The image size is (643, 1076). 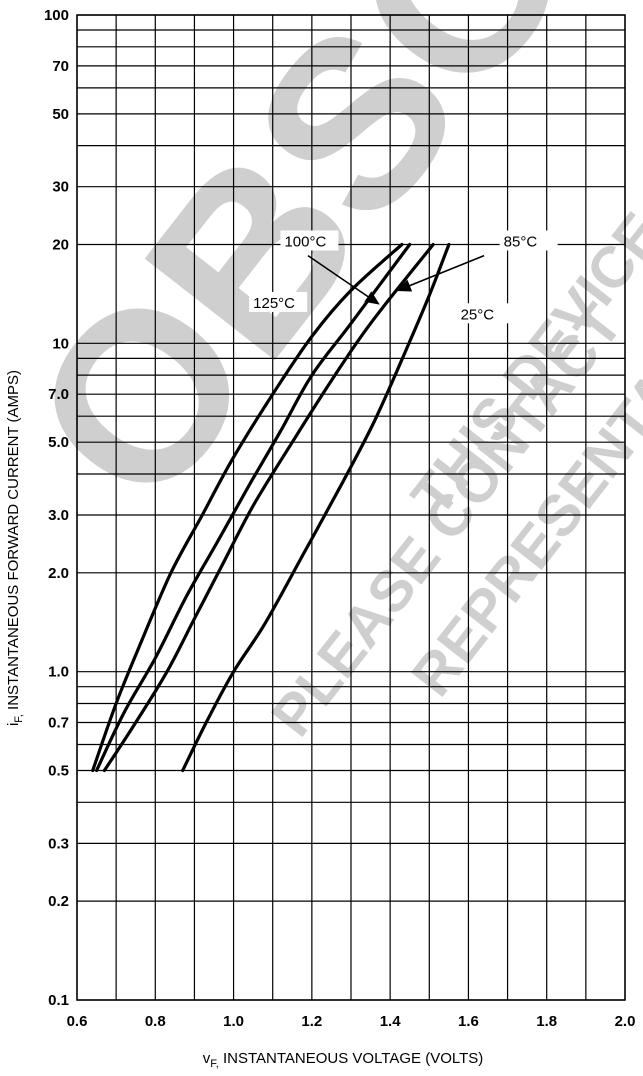 What do you see at coordinates (478, 314) in the screenshot?
I see `annotation-label: 25°C` at bounding box center [478, 314].